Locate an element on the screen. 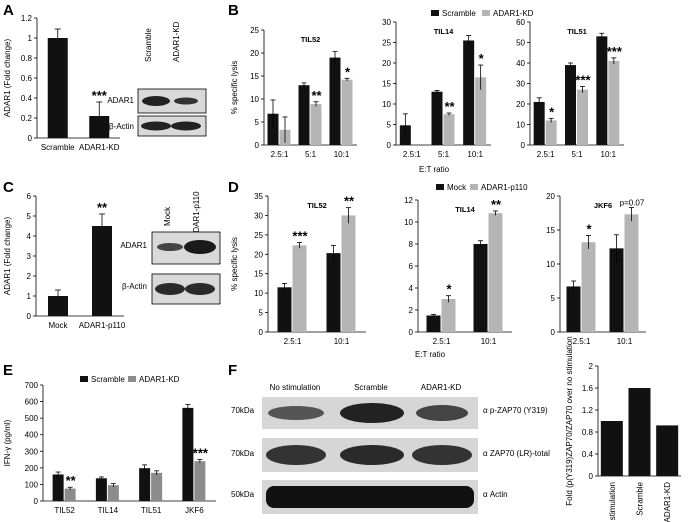 This screenshot has height=522, width=700. panel-label-e: E is located at coordinates (8, 370).